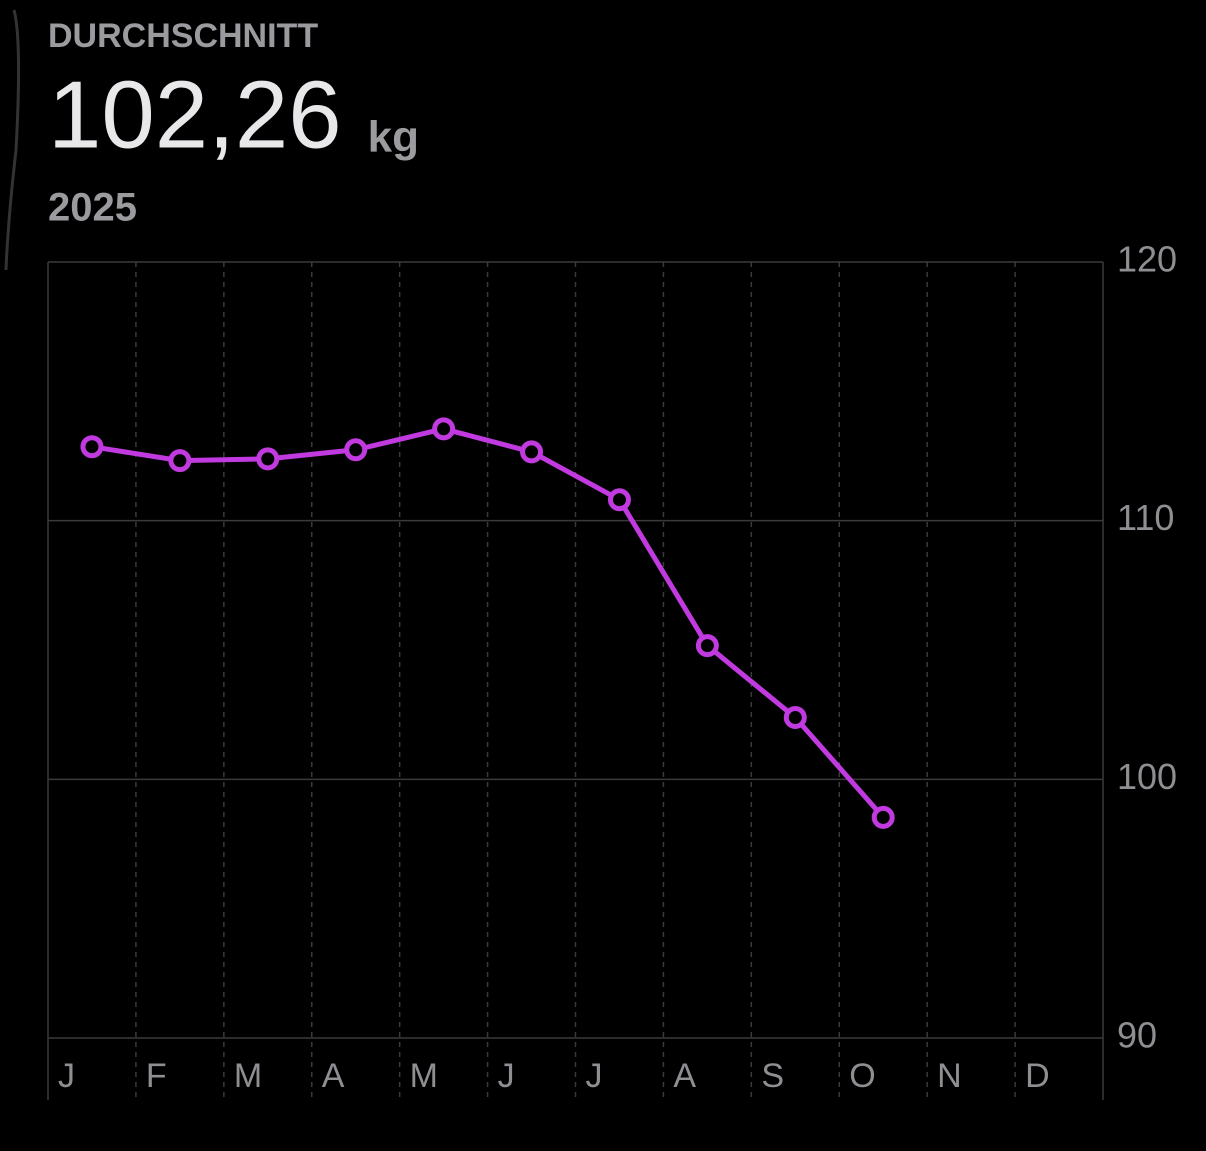  Describe the element at coordinates (156, 1076) in the screenshot. I see `x-tick-label: F` at that location.